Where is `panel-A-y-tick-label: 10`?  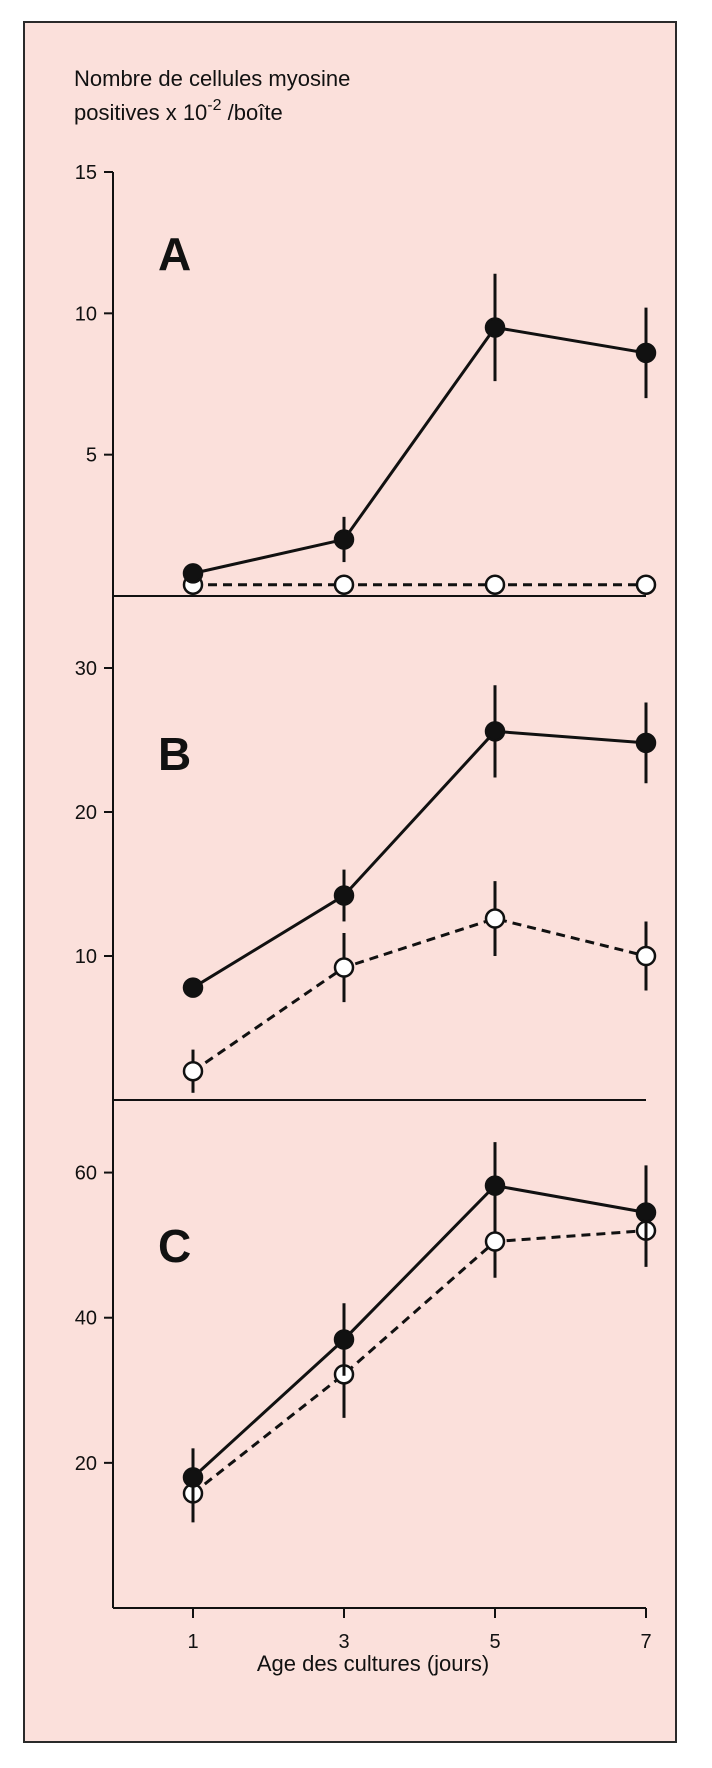
panel-A-y-tick-label: 10 is located at coordinates (86, 314).